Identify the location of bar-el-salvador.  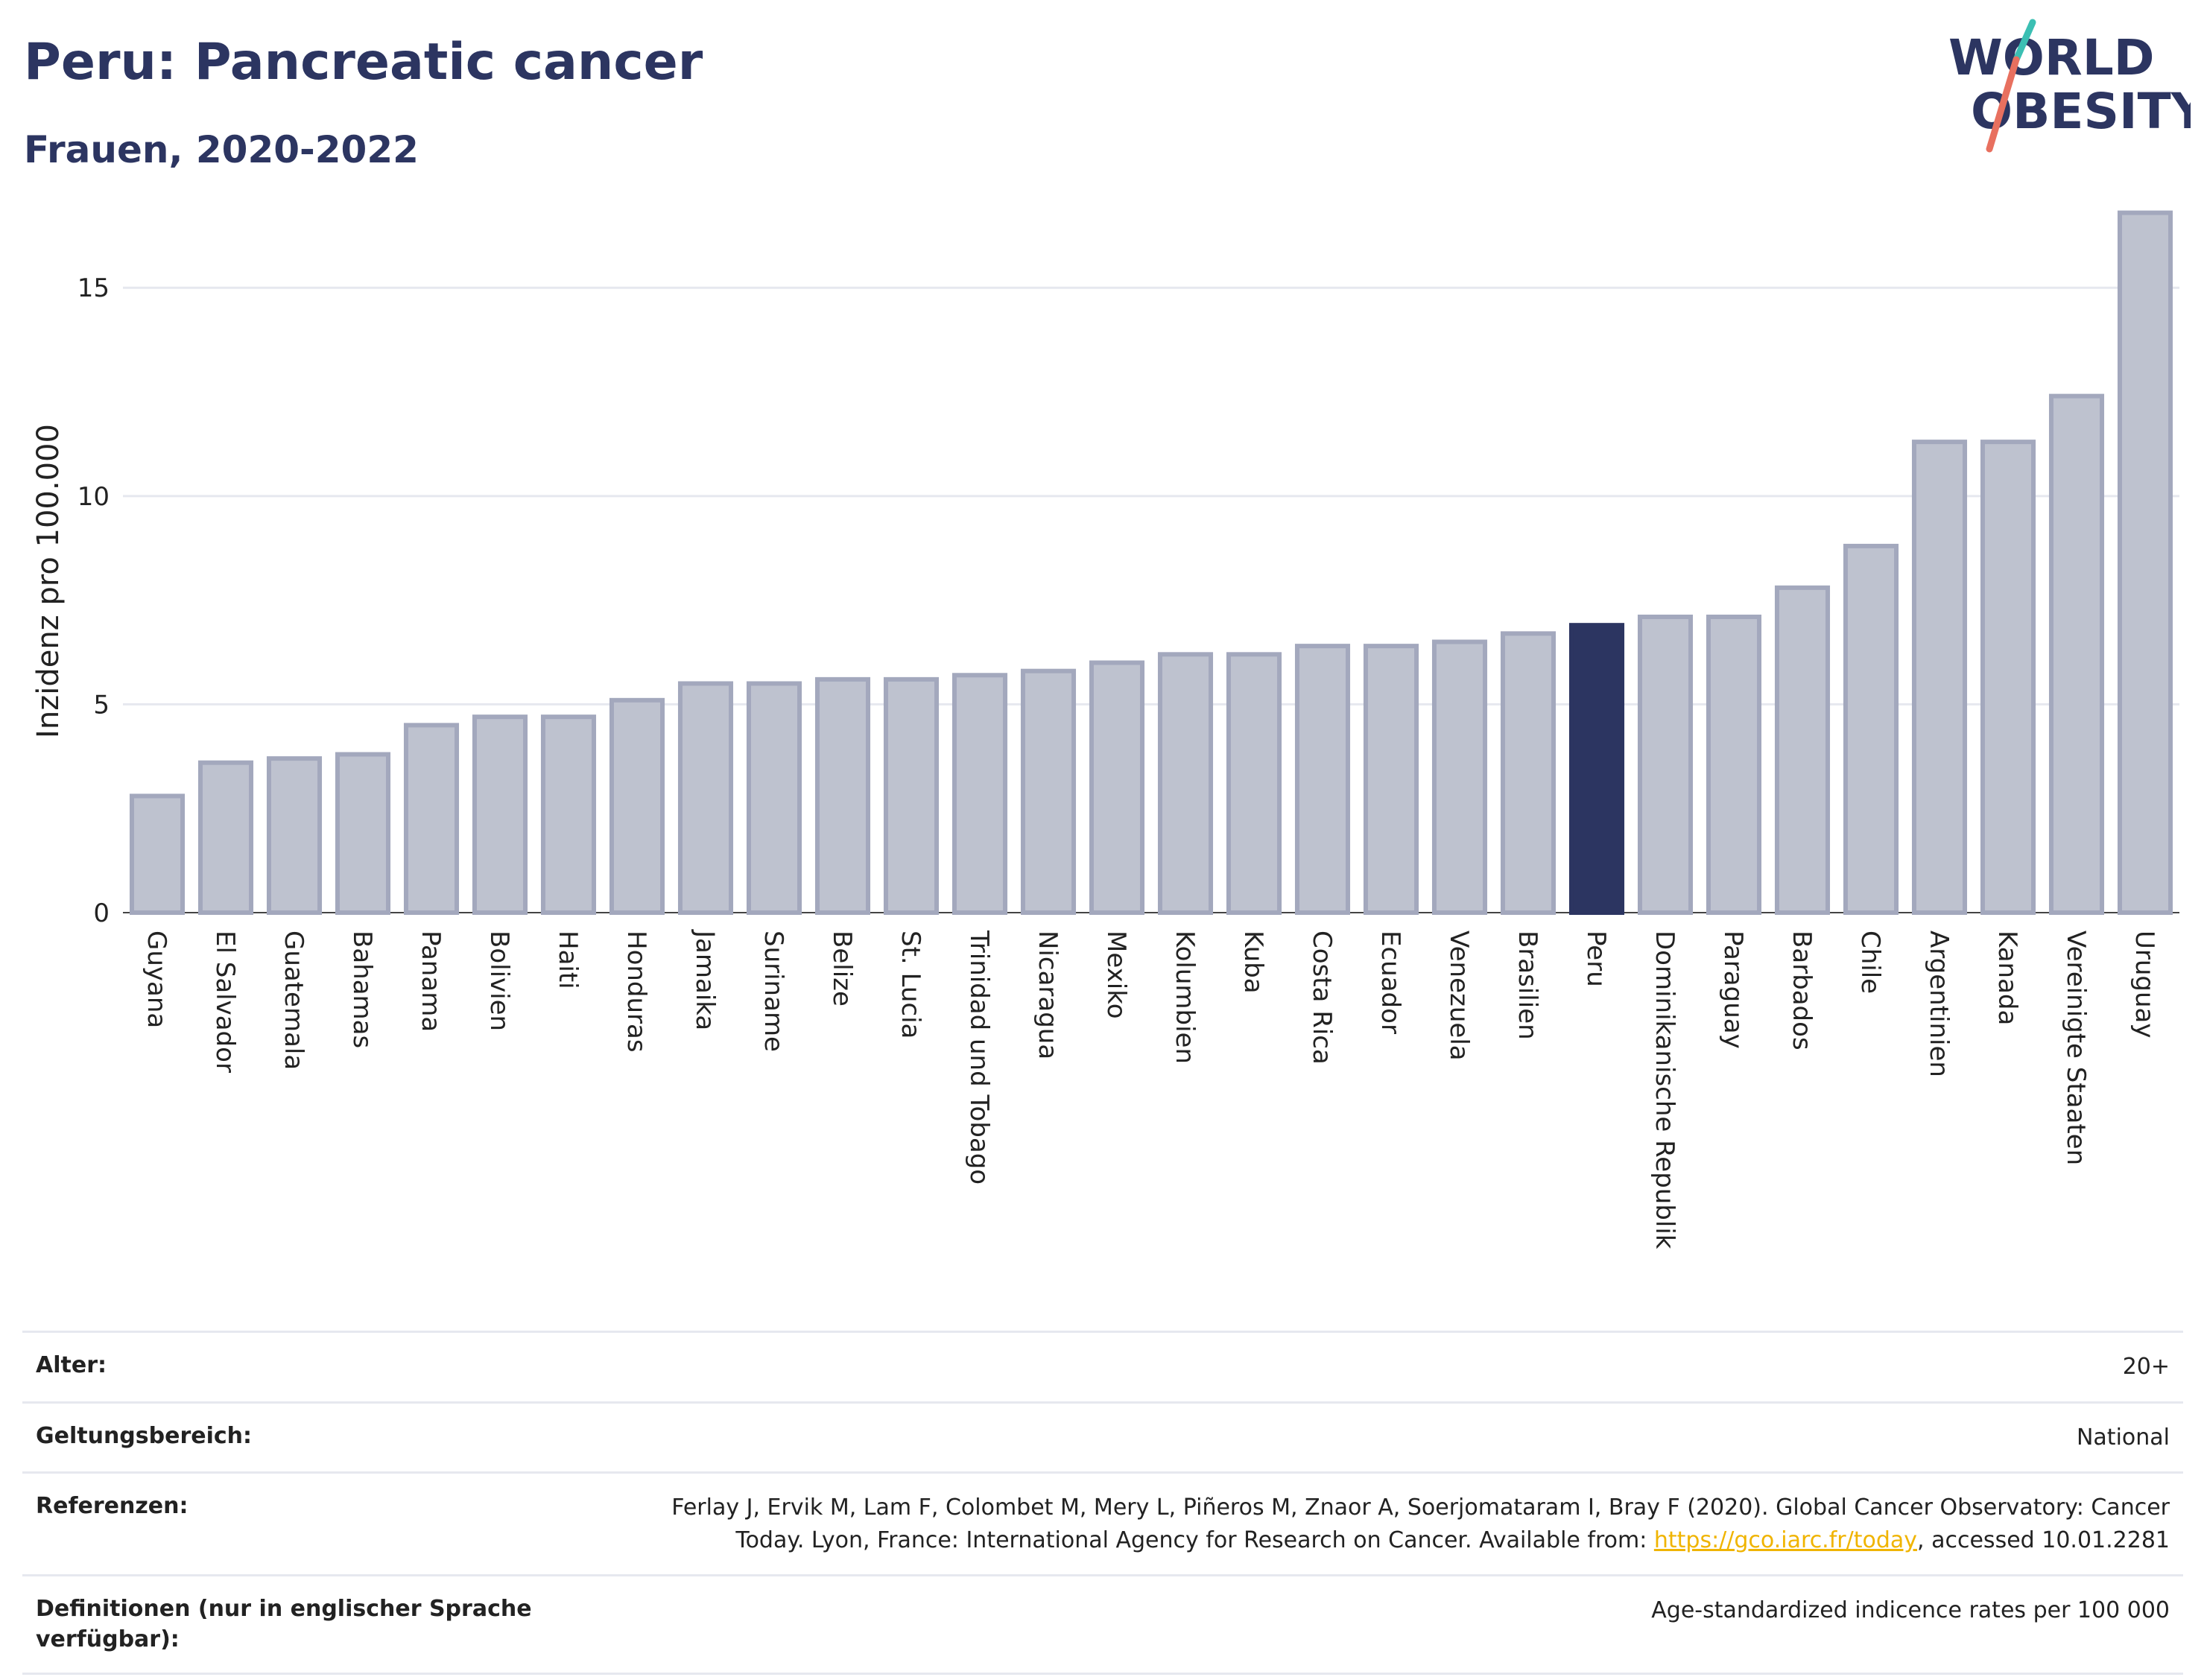
(225, 838).